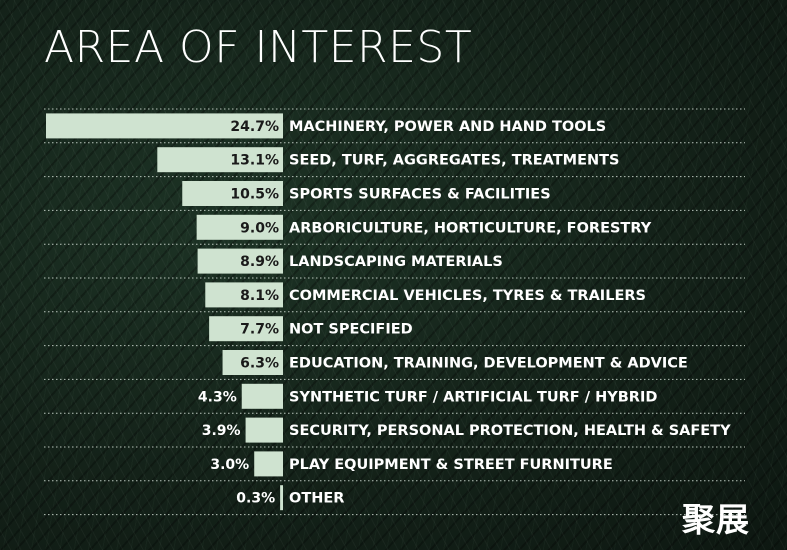 The height and width of the screenshot is (550, 787). What do you see at coordinates (454, 161) in the screenshot?
I see `category-label: SEED, TURF, AGGREGATES, TREATMENTS` at bounding box center [454, 161].